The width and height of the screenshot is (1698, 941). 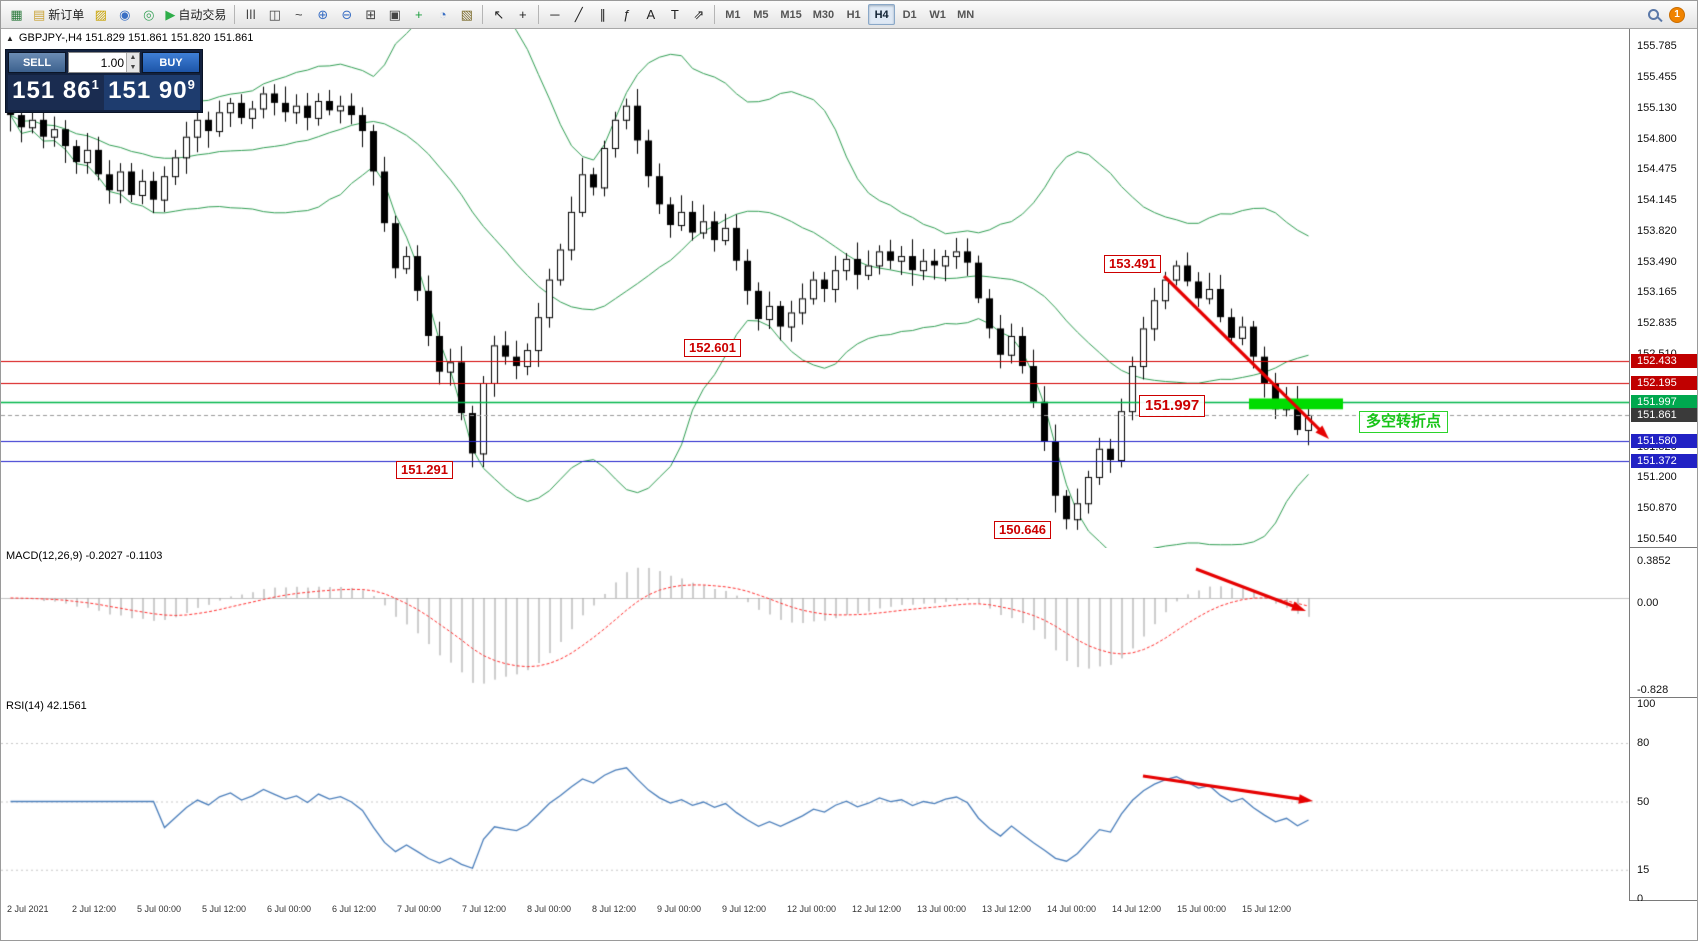 I want to click on price-tag: 151.372, so click(x=1664, y=460).